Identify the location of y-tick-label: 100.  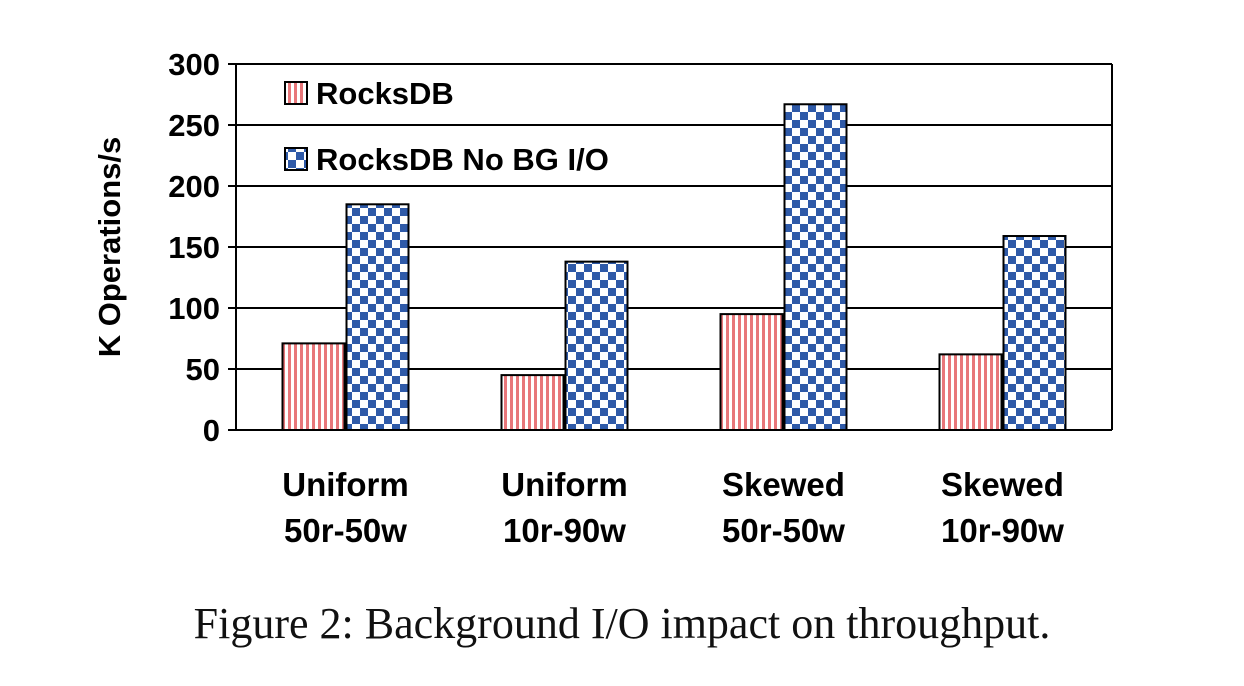
(194, 308).